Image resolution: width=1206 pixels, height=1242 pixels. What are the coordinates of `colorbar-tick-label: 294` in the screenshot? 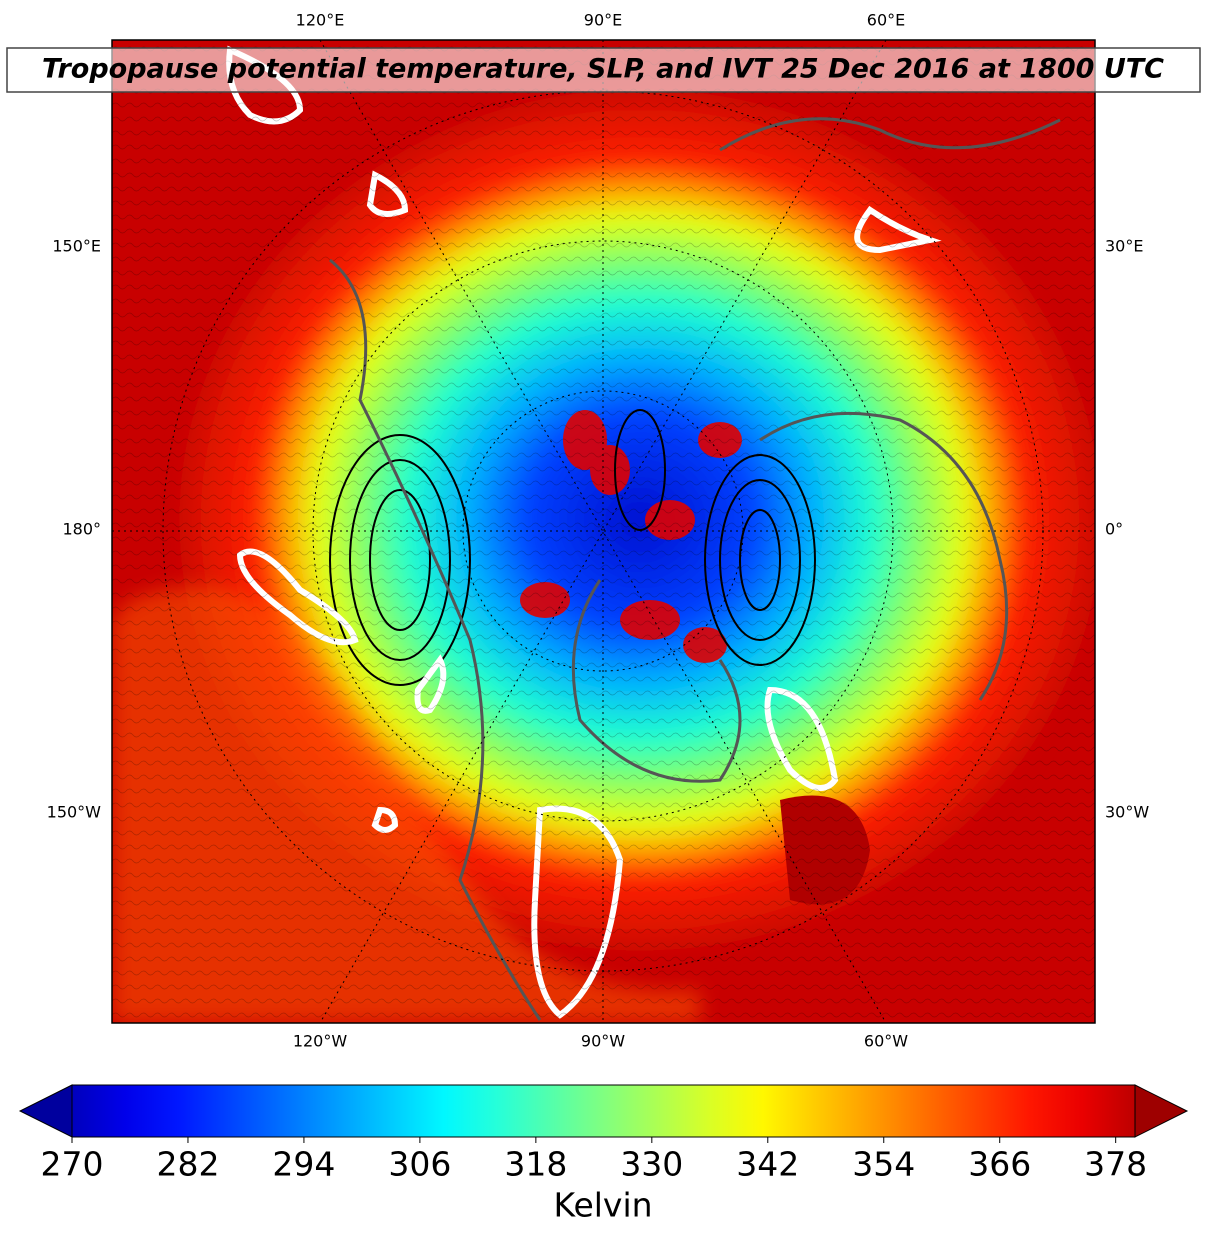 It's located at (303, 1164).